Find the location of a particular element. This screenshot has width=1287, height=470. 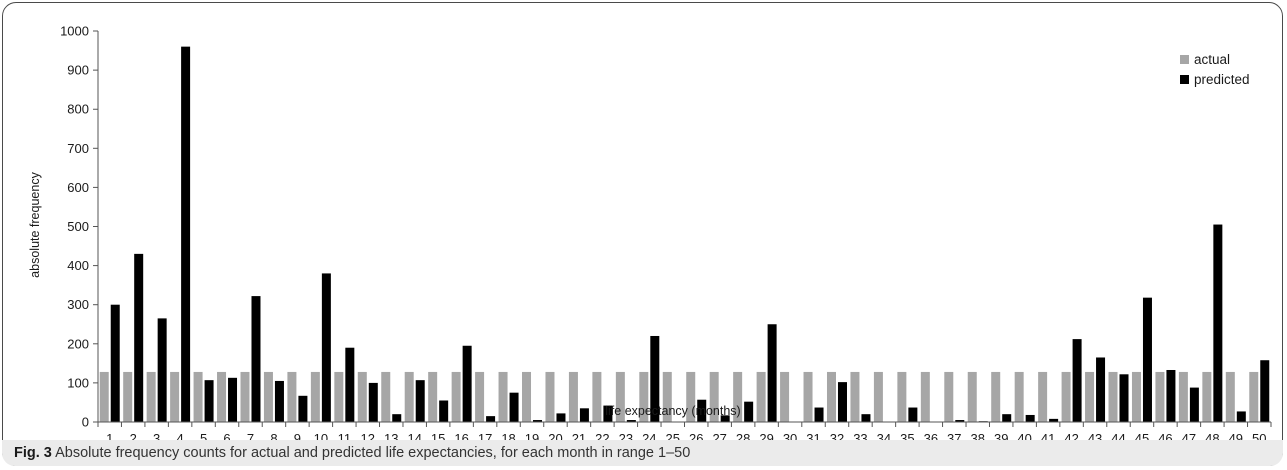

legend-swatch-predicted is located at coordinates (1184, 79).